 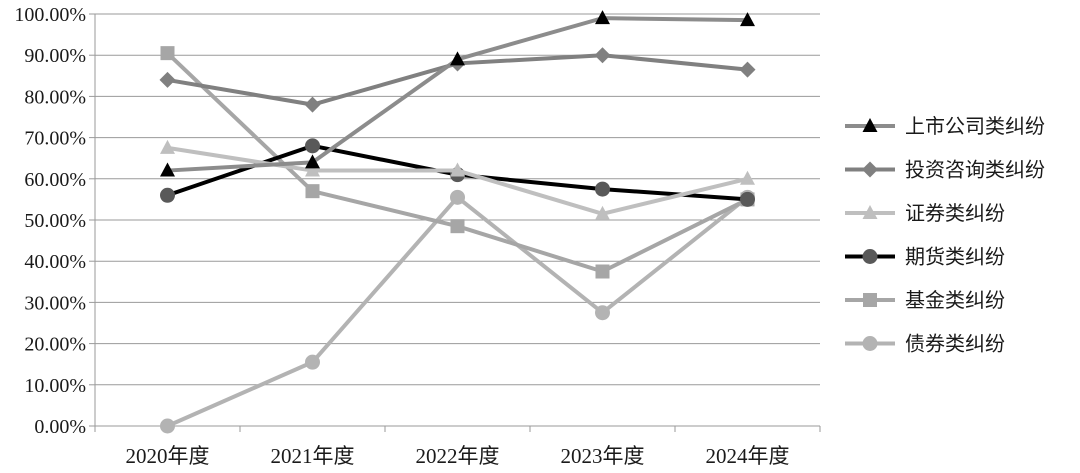 I want to click on y-tick-label: 10.00%, so click(x=55, y=386).